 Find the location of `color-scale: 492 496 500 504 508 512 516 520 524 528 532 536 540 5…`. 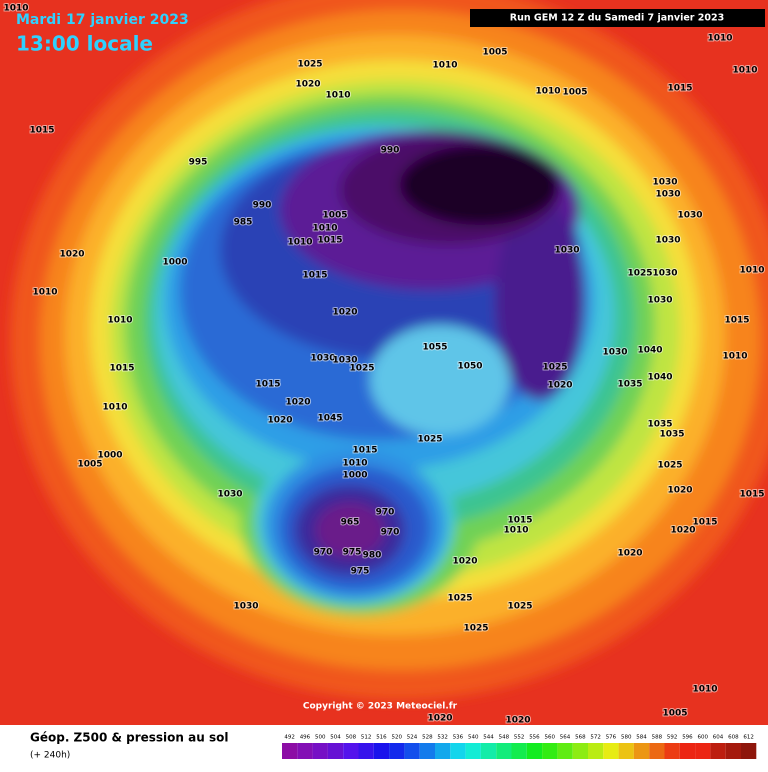

color-scale: 492 496 500 504 508 512 516 520 524 528 532 536 540 5… is located at coordinates (519, 747).